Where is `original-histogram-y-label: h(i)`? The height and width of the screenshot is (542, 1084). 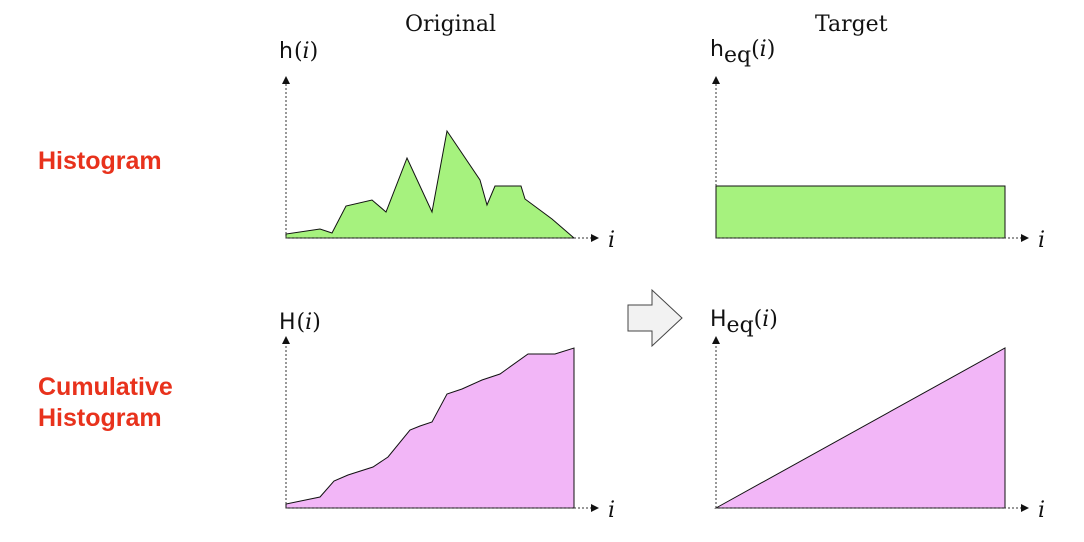
original-histogram-y-label: h(i) is located at coordinates (298, 51).